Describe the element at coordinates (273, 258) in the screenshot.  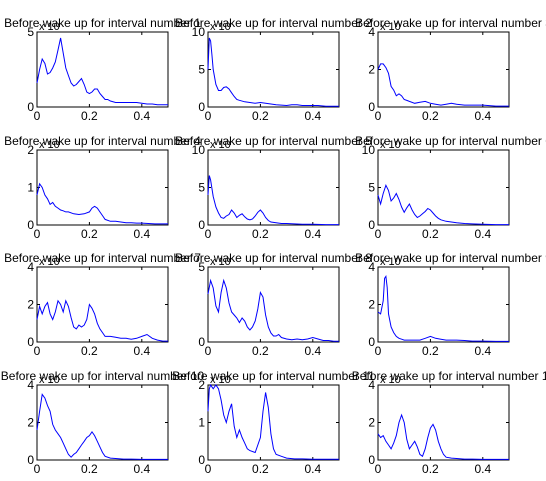
I see `subplot-title: Before wake up for interval number 8` at that location.